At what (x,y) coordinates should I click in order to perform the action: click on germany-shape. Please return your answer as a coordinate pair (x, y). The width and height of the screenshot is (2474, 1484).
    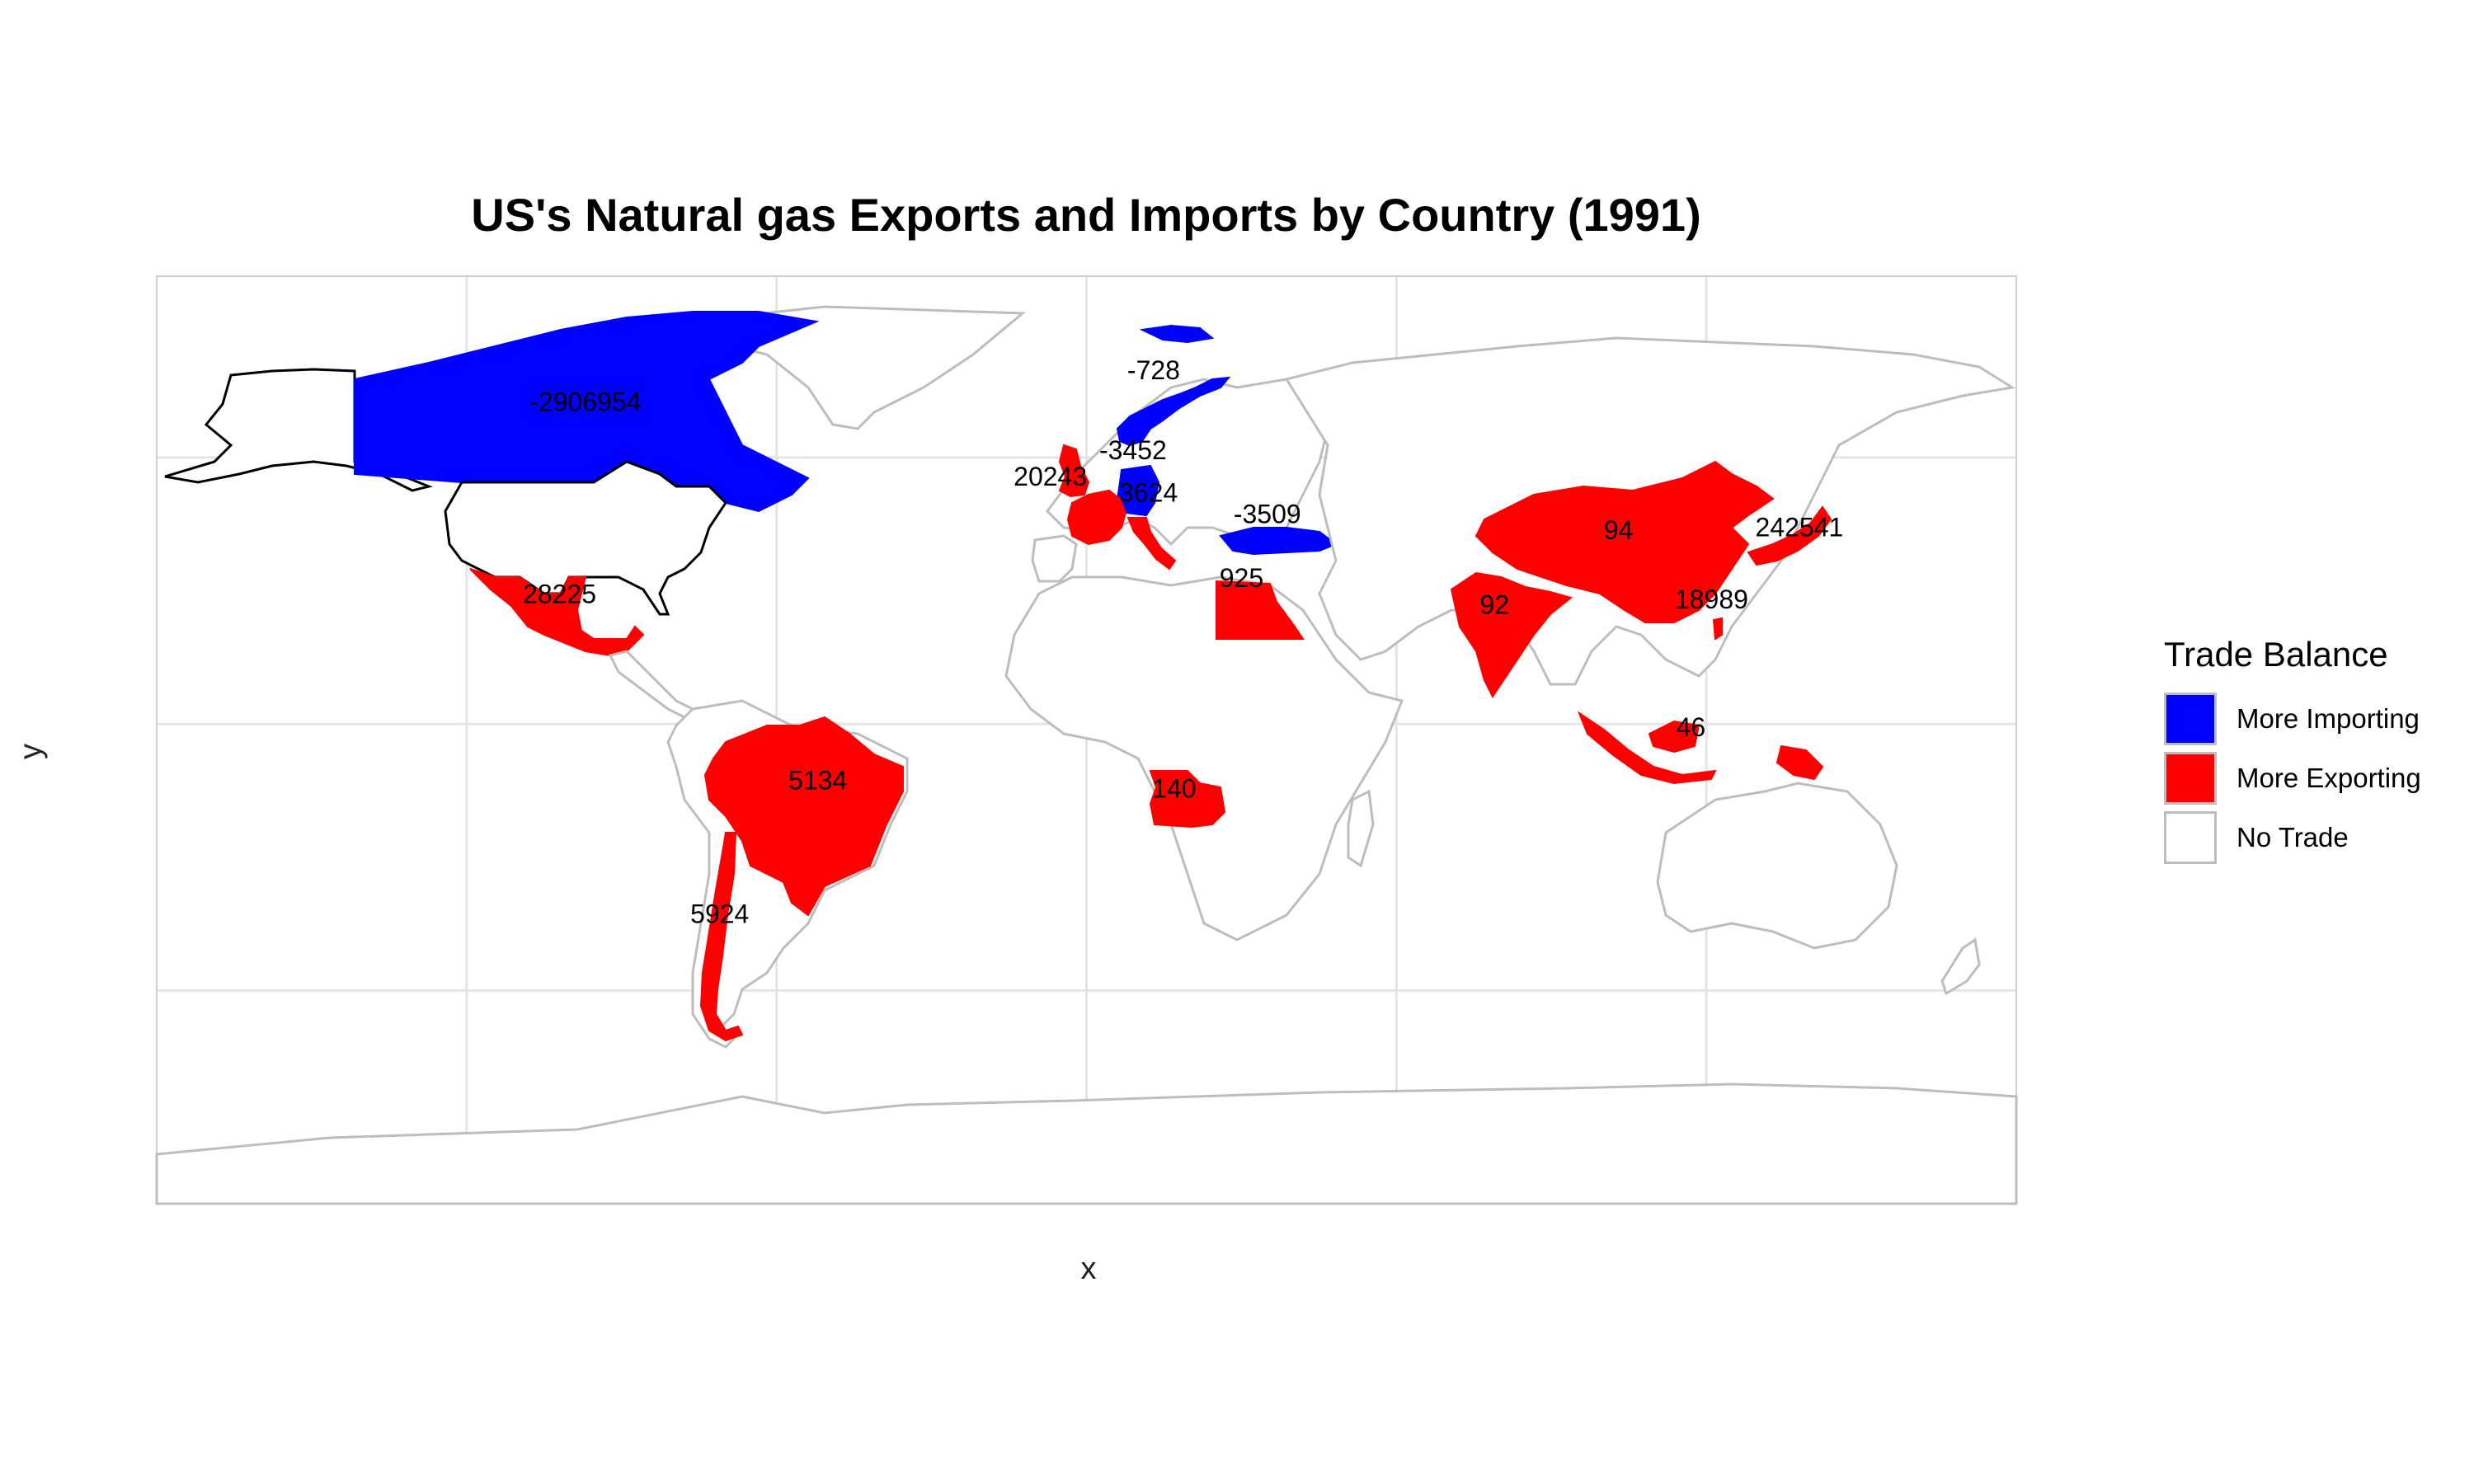
    Looking at the image, I should click on (1138, 490).